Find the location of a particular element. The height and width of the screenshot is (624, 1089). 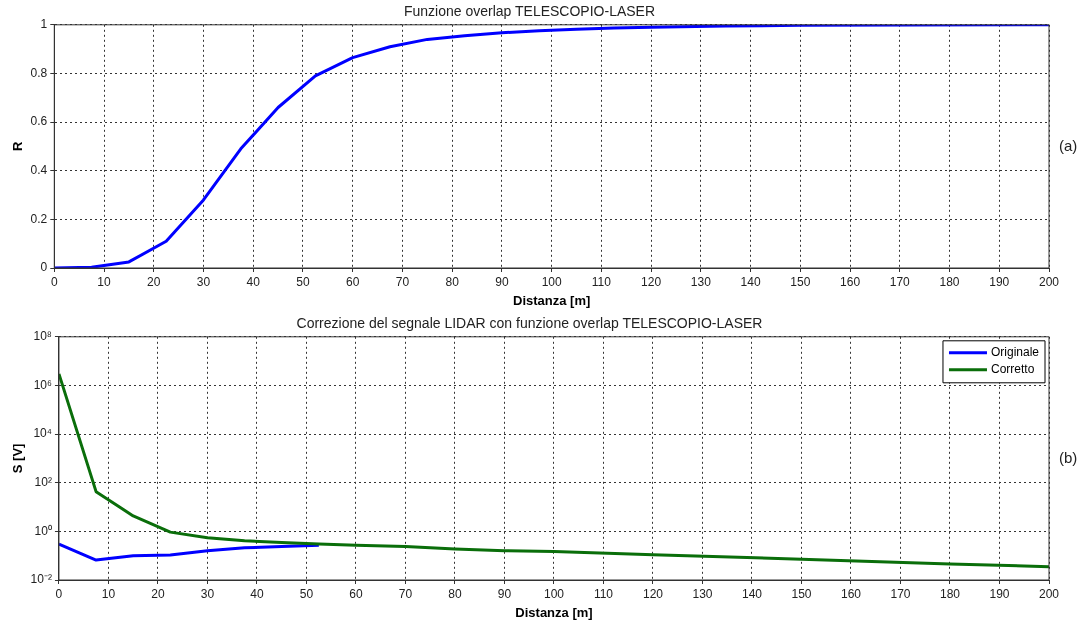

y-axis-title: R is located at coordinates (18, 146).